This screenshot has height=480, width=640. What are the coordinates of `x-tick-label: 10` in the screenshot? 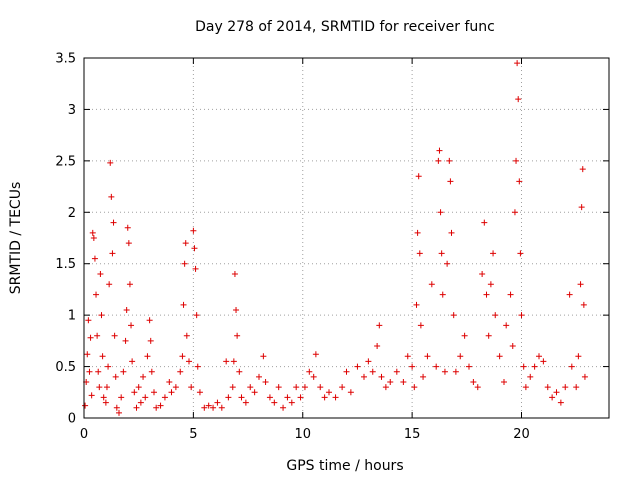 It's located at (302, 434).